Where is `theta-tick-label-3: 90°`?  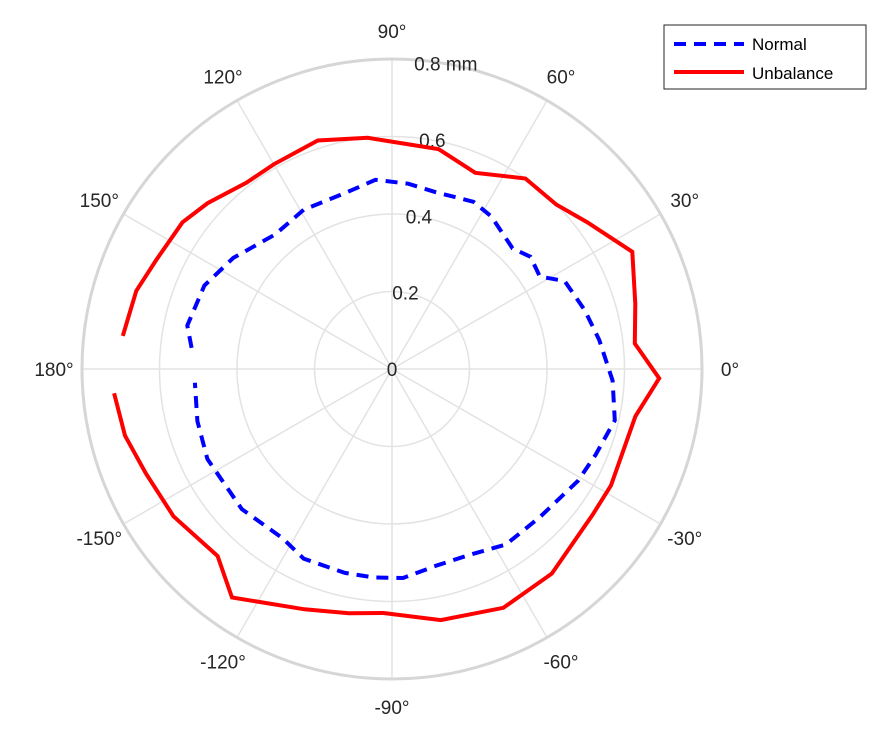
theta-tick-label-3: 90° is located at coordinates (392, 32).